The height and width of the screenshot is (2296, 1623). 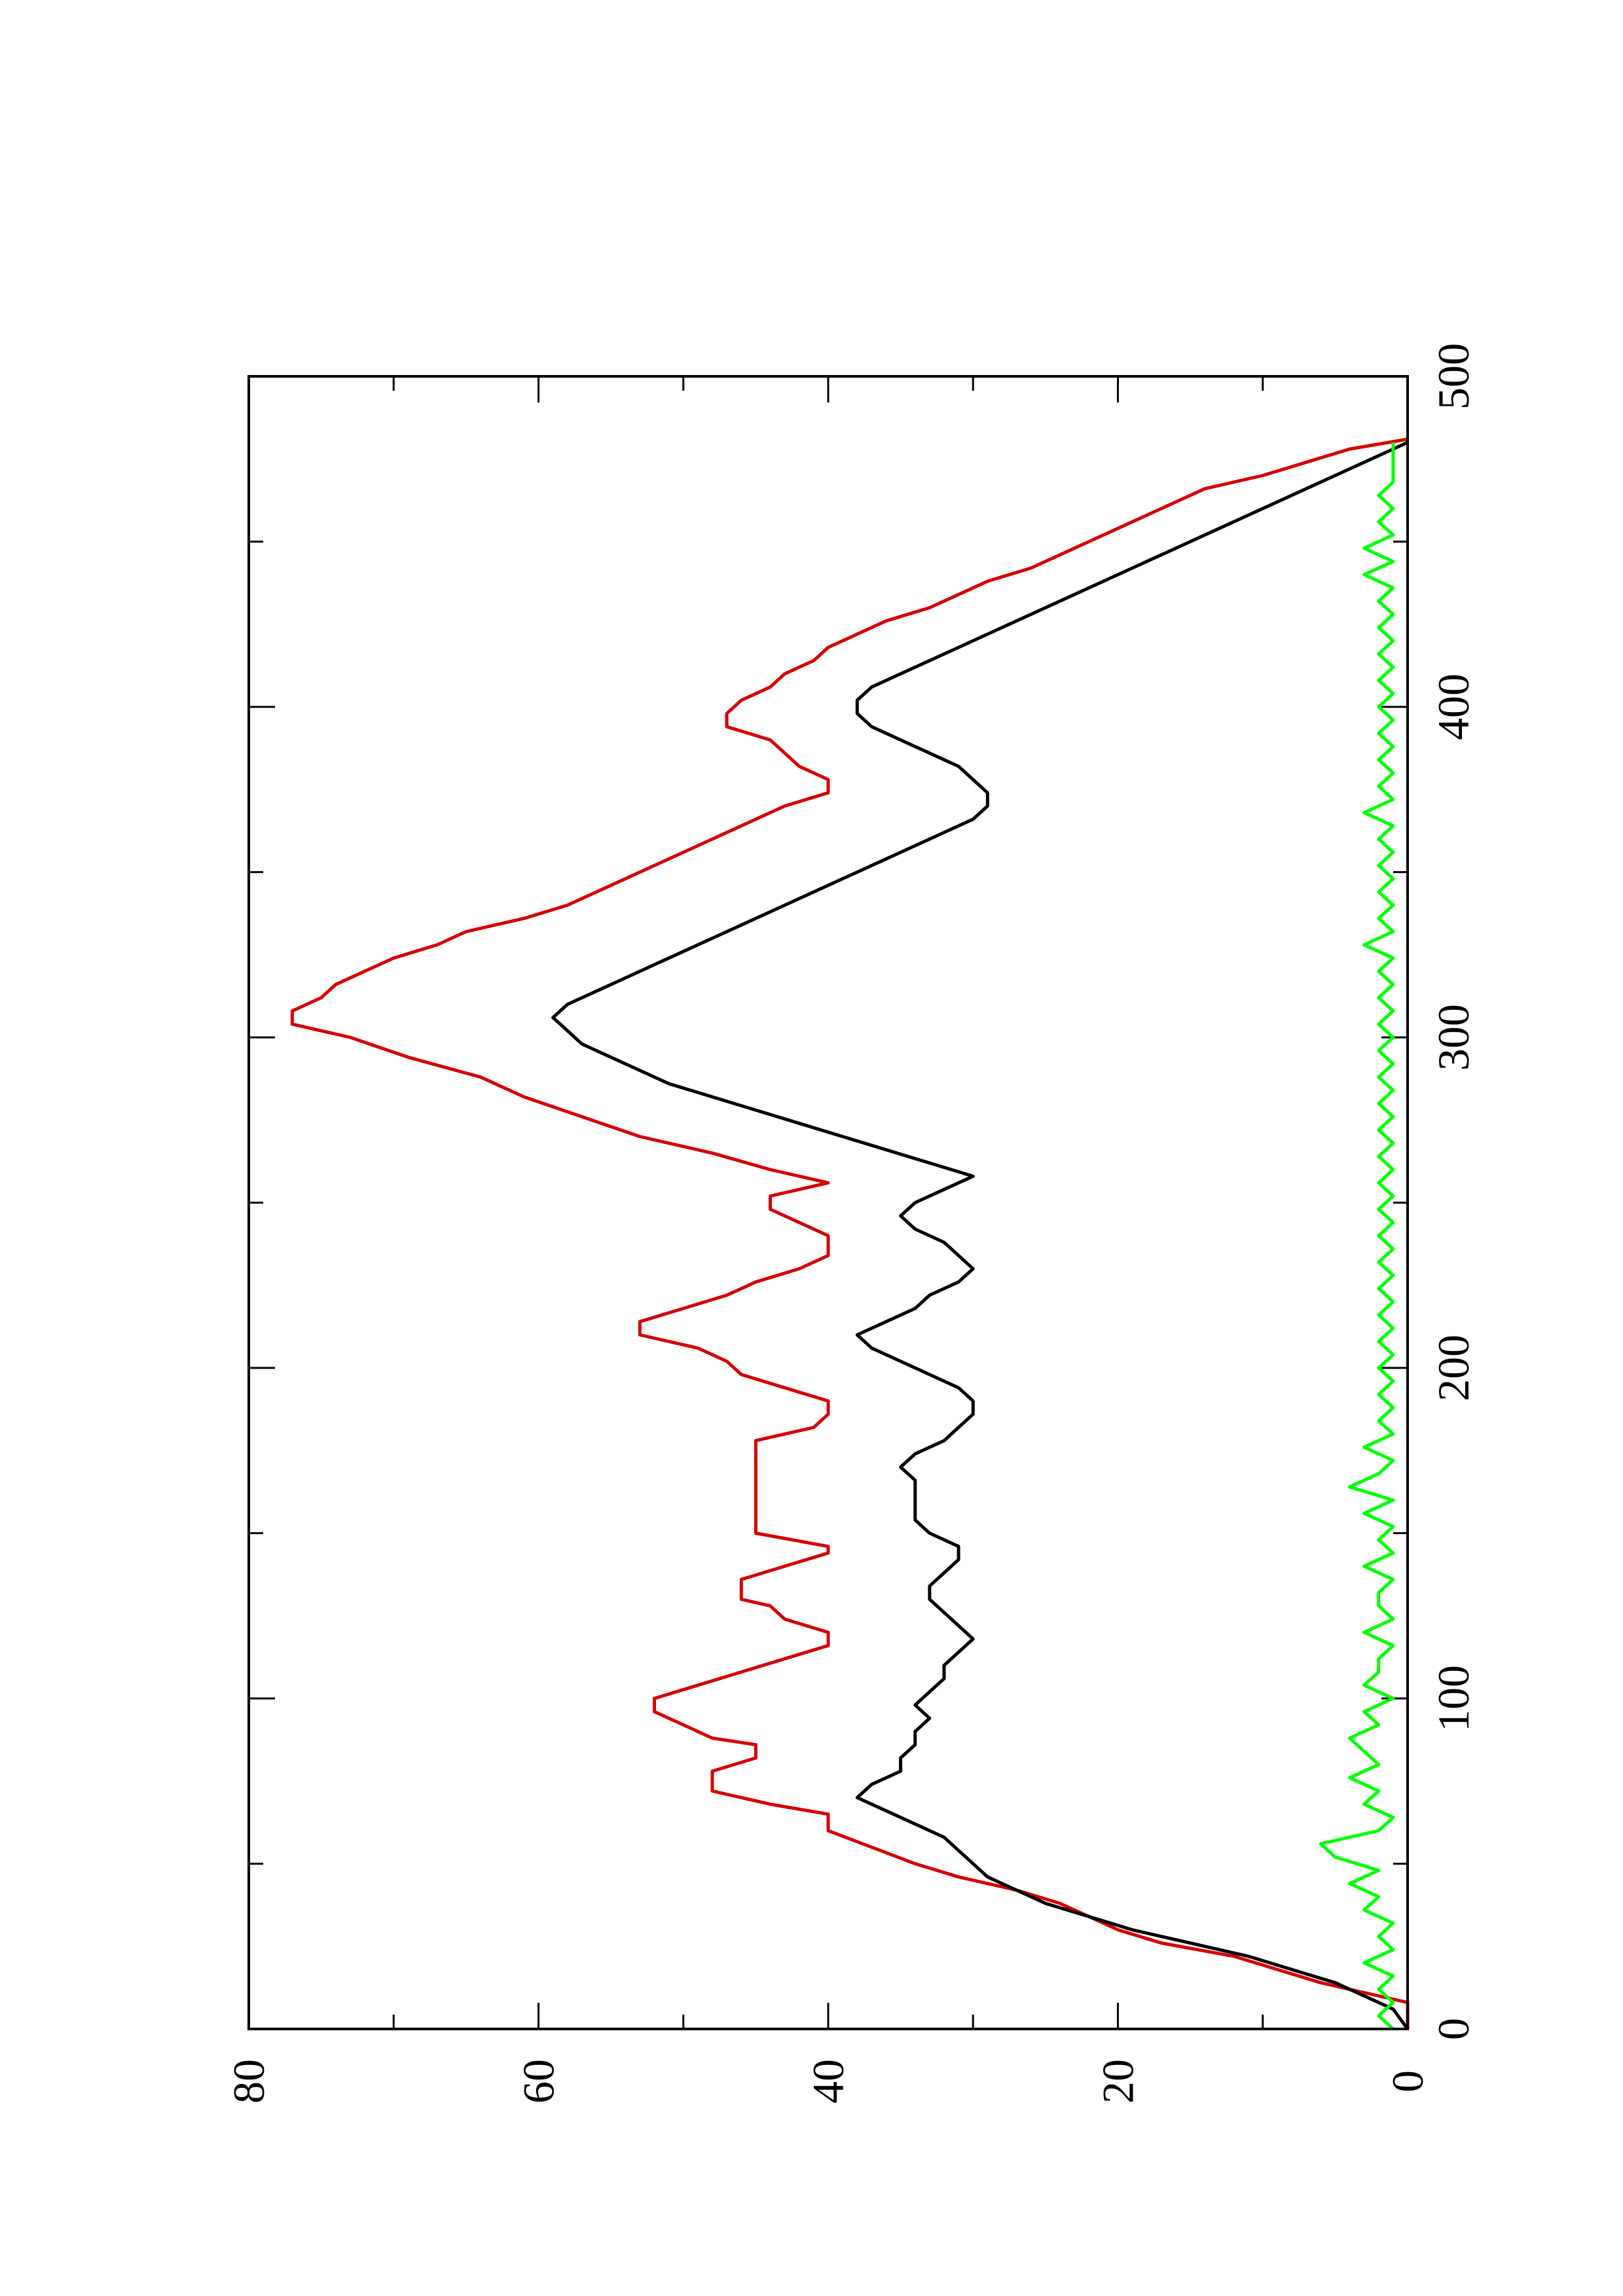 I want to click on x-tick-label: 0, so click(x=1453, y=2029).